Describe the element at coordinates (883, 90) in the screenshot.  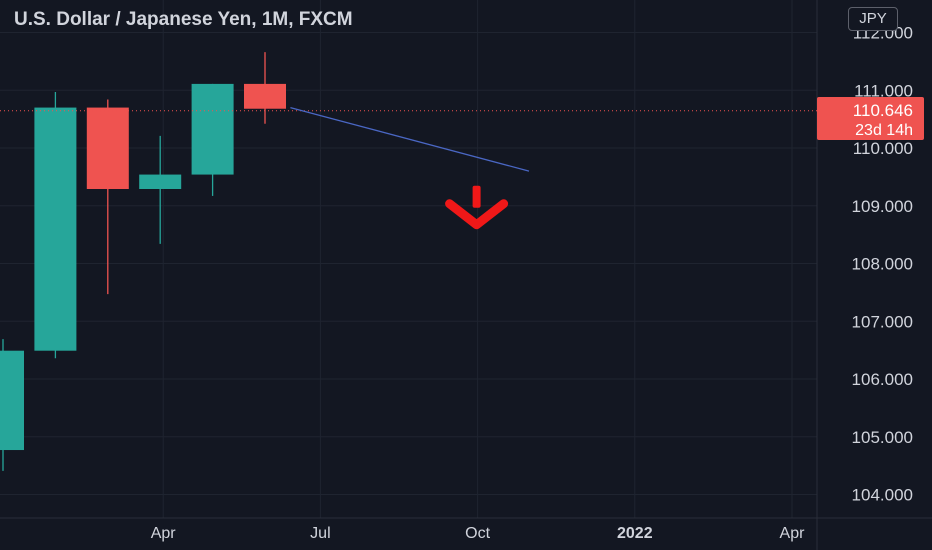
I see `y-tick-label: 111.000` at that location.